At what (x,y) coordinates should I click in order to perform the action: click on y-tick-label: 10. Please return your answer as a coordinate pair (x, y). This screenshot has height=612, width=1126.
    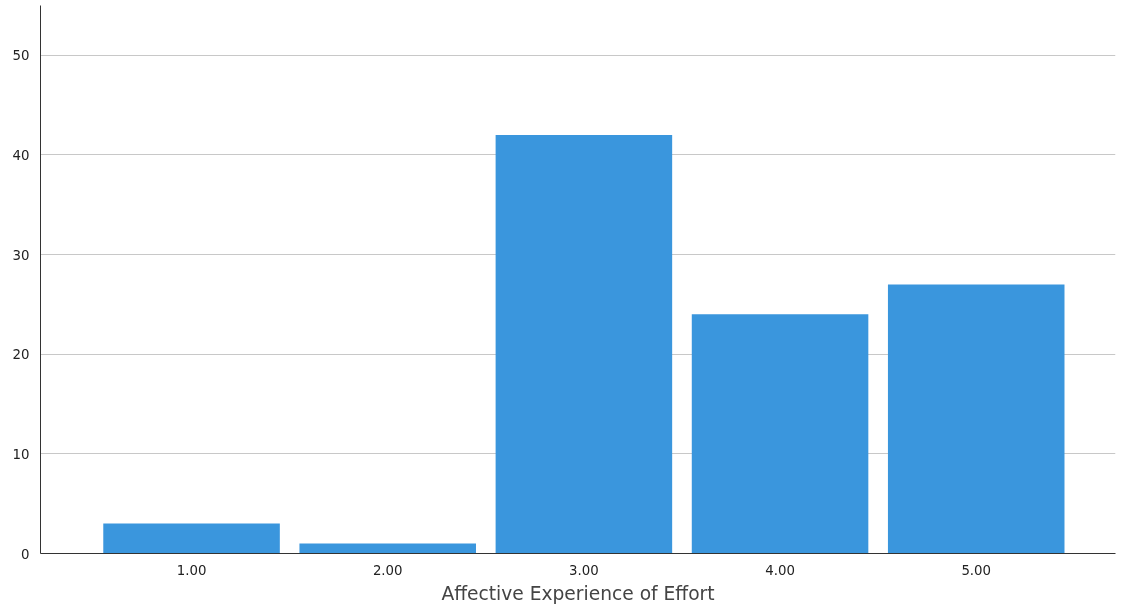
    Looking at the image, I should click on (21, 454).